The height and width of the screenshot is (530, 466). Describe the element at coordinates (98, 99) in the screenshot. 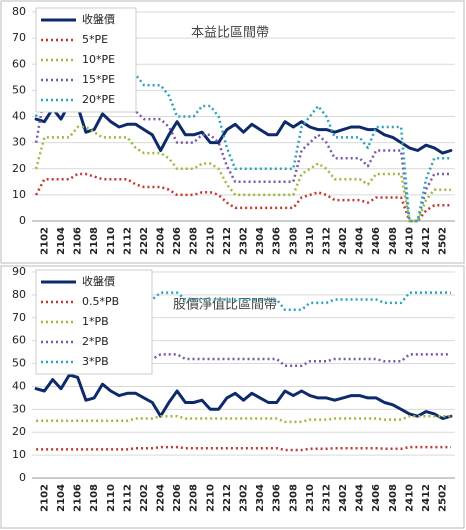

I see `legend-label: 20*PE` at that location.